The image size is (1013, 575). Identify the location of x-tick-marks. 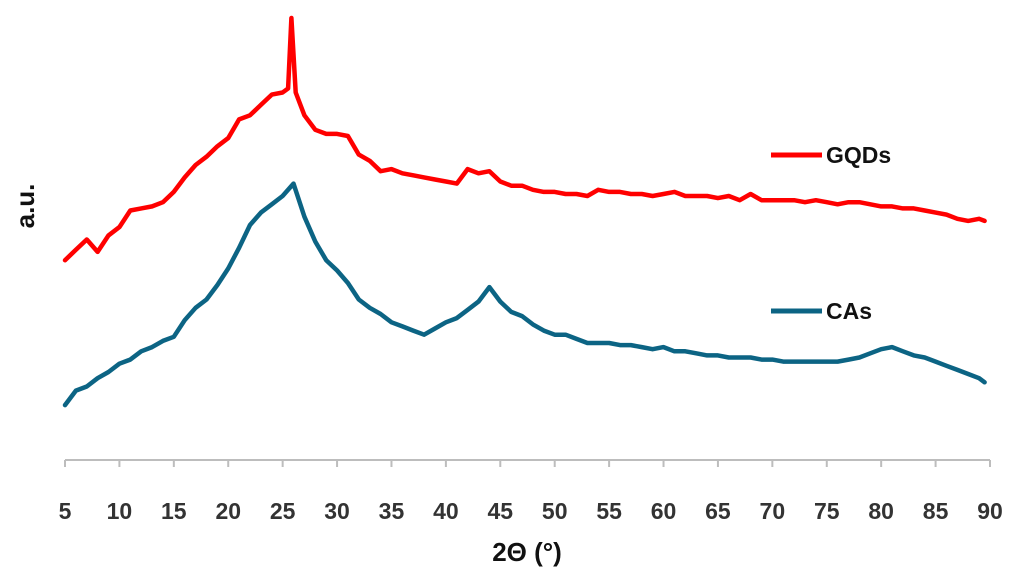
(527, 463).